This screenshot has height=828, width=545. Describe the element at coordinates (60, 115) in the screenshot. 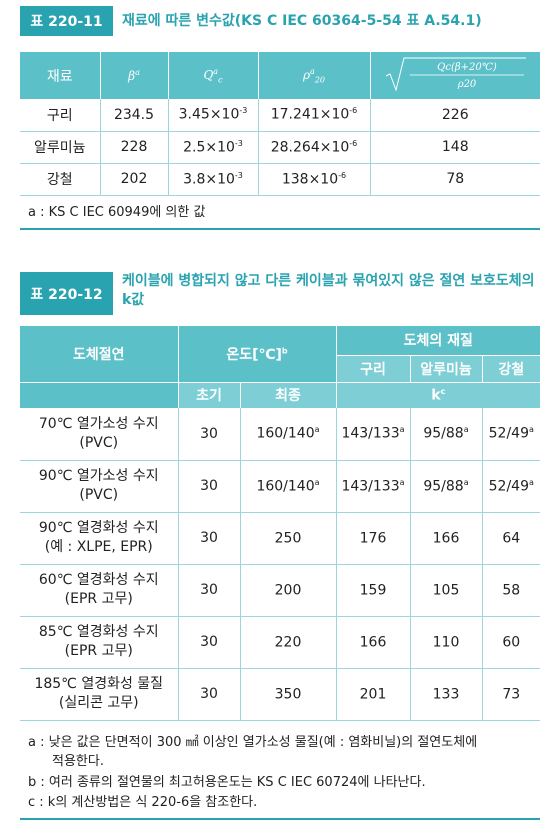

I see `cell-material: 구리` at that location.